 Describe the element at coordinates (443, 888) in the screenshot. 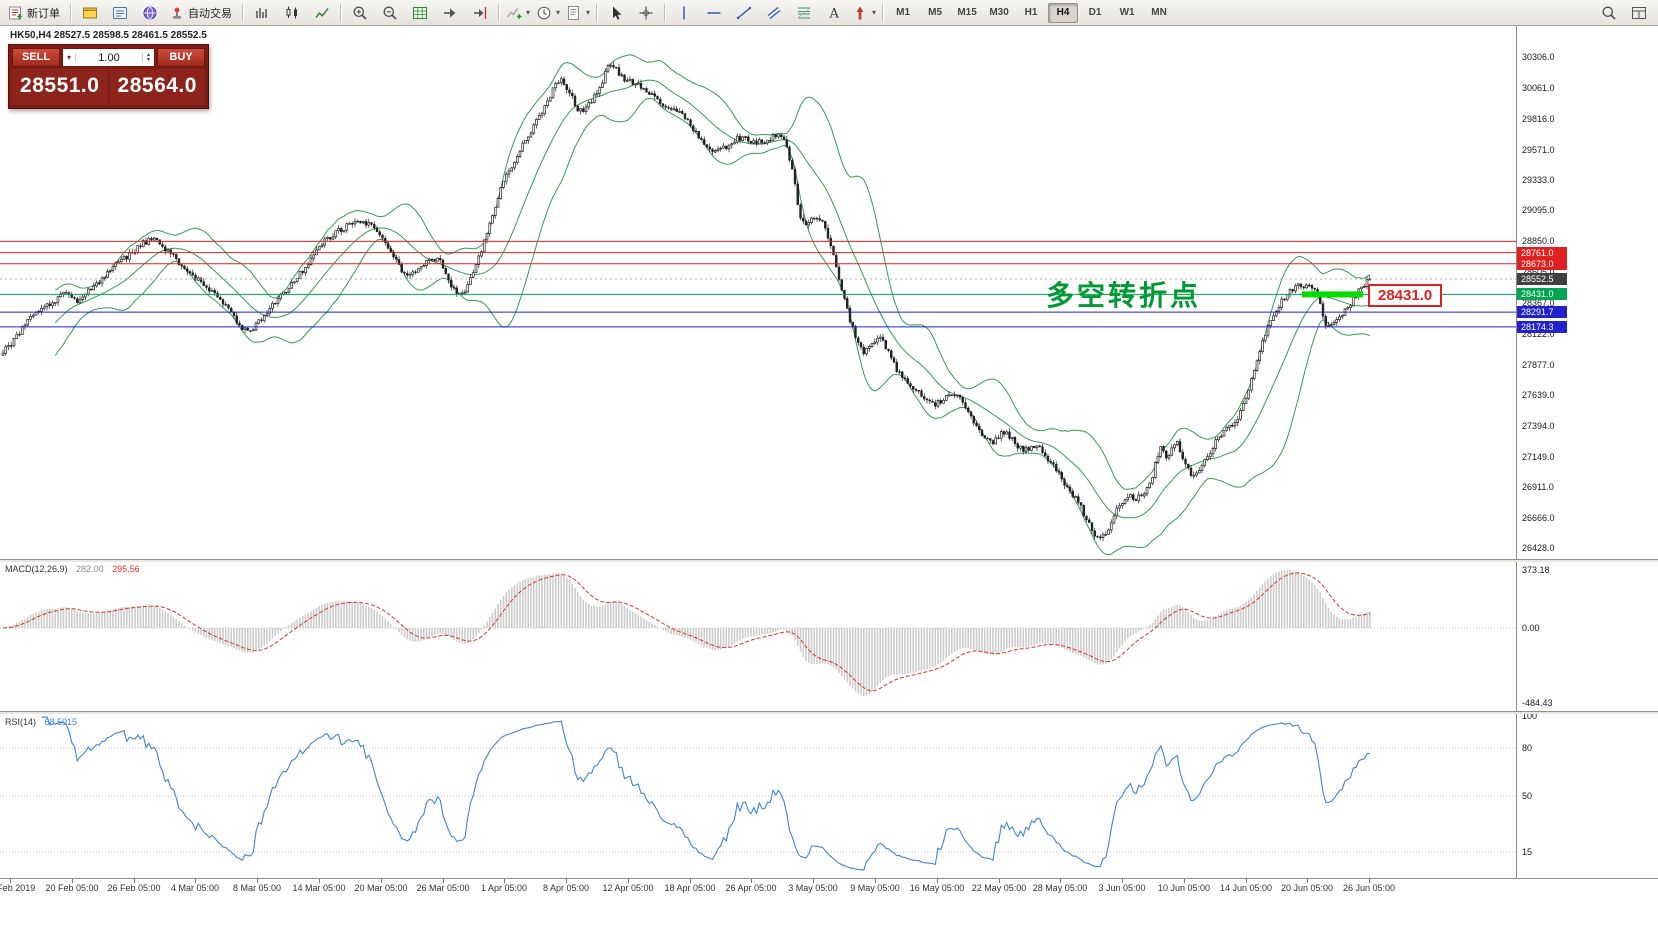

I see `time-label: 26 Mar 05:00` at that location.